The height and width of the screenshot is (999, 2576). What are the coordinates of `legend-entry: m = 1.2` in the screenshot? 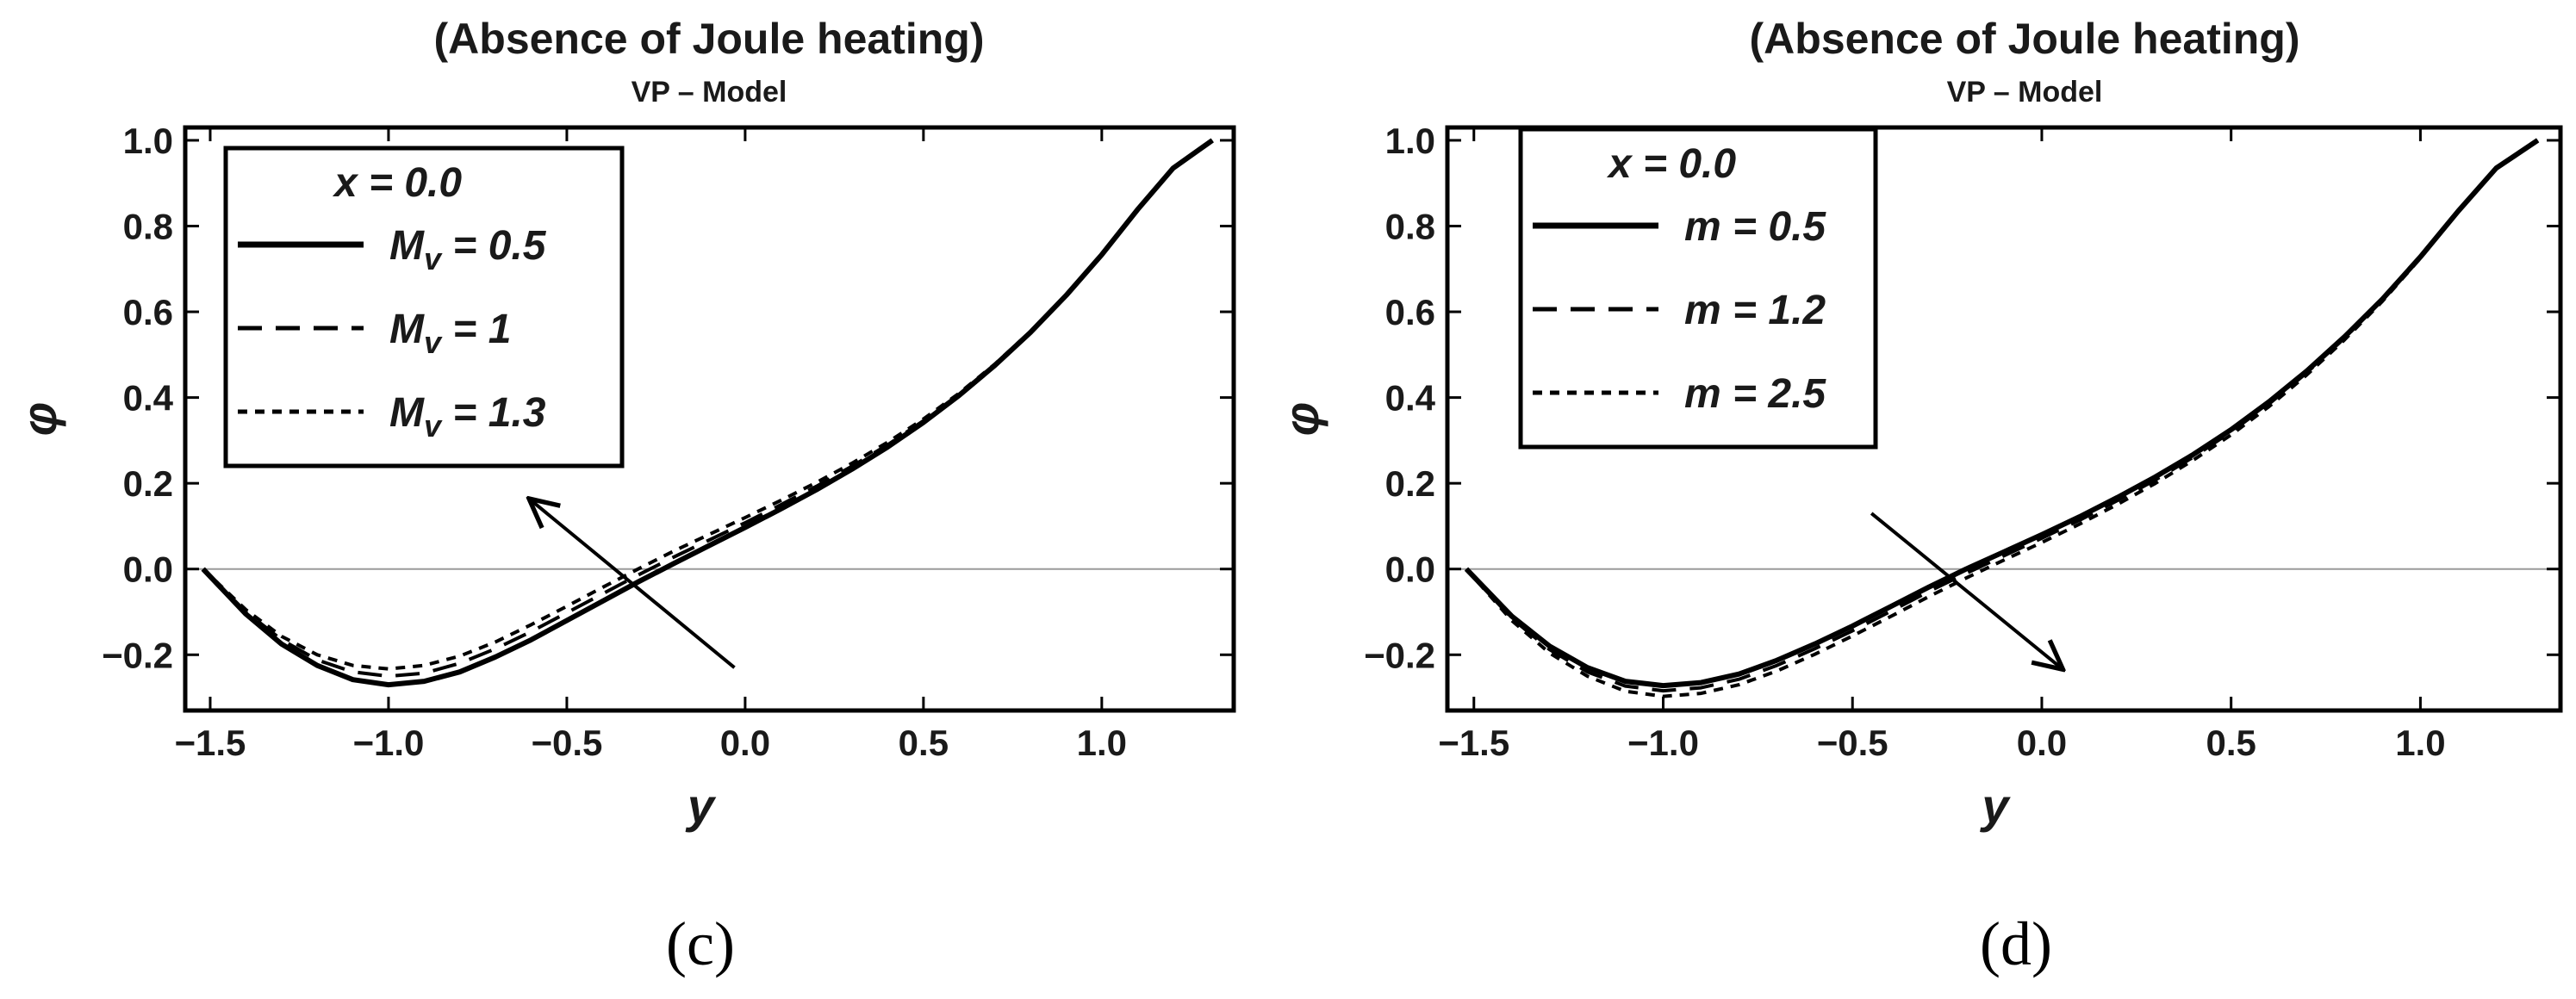 It's located at (1755, 310).